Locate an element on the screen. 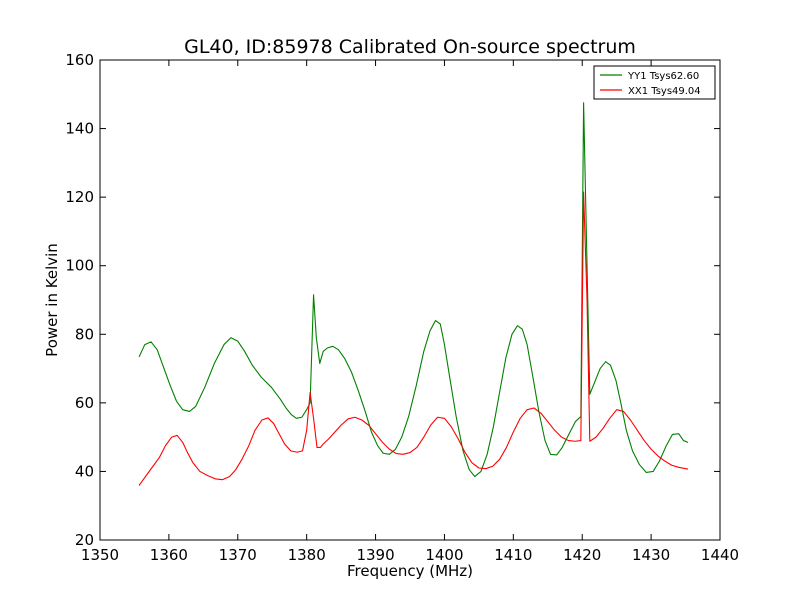 The height and width of the screenshot is (600, 800). y-tick-label: 100 is located at coordinates (79, 266).